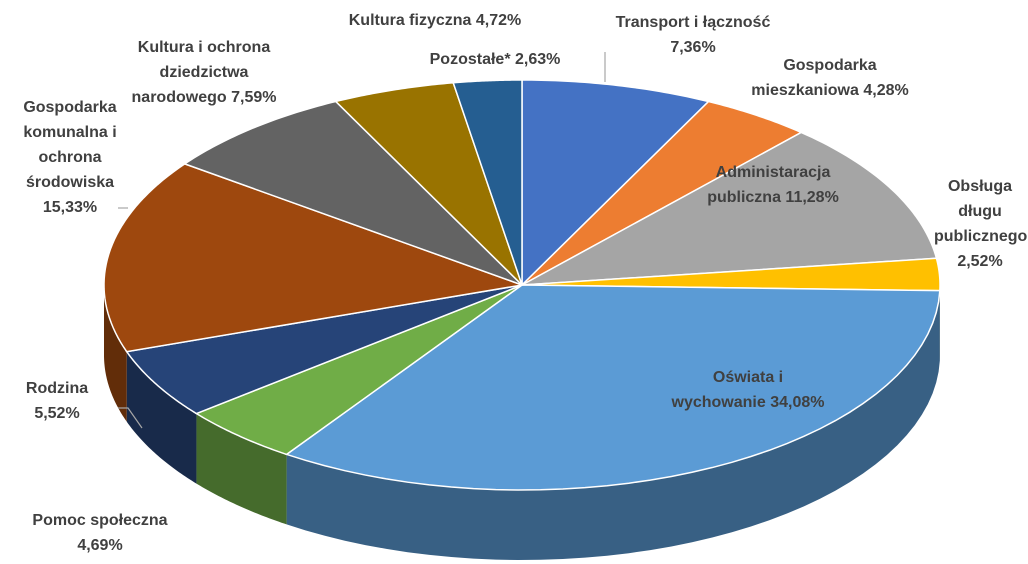 The image size is (1028, 564). What do you see at coordinates (410, 20) in the screenshot?
I see `category-label: Kultura fizyczna` at bounding box center [410, 20].